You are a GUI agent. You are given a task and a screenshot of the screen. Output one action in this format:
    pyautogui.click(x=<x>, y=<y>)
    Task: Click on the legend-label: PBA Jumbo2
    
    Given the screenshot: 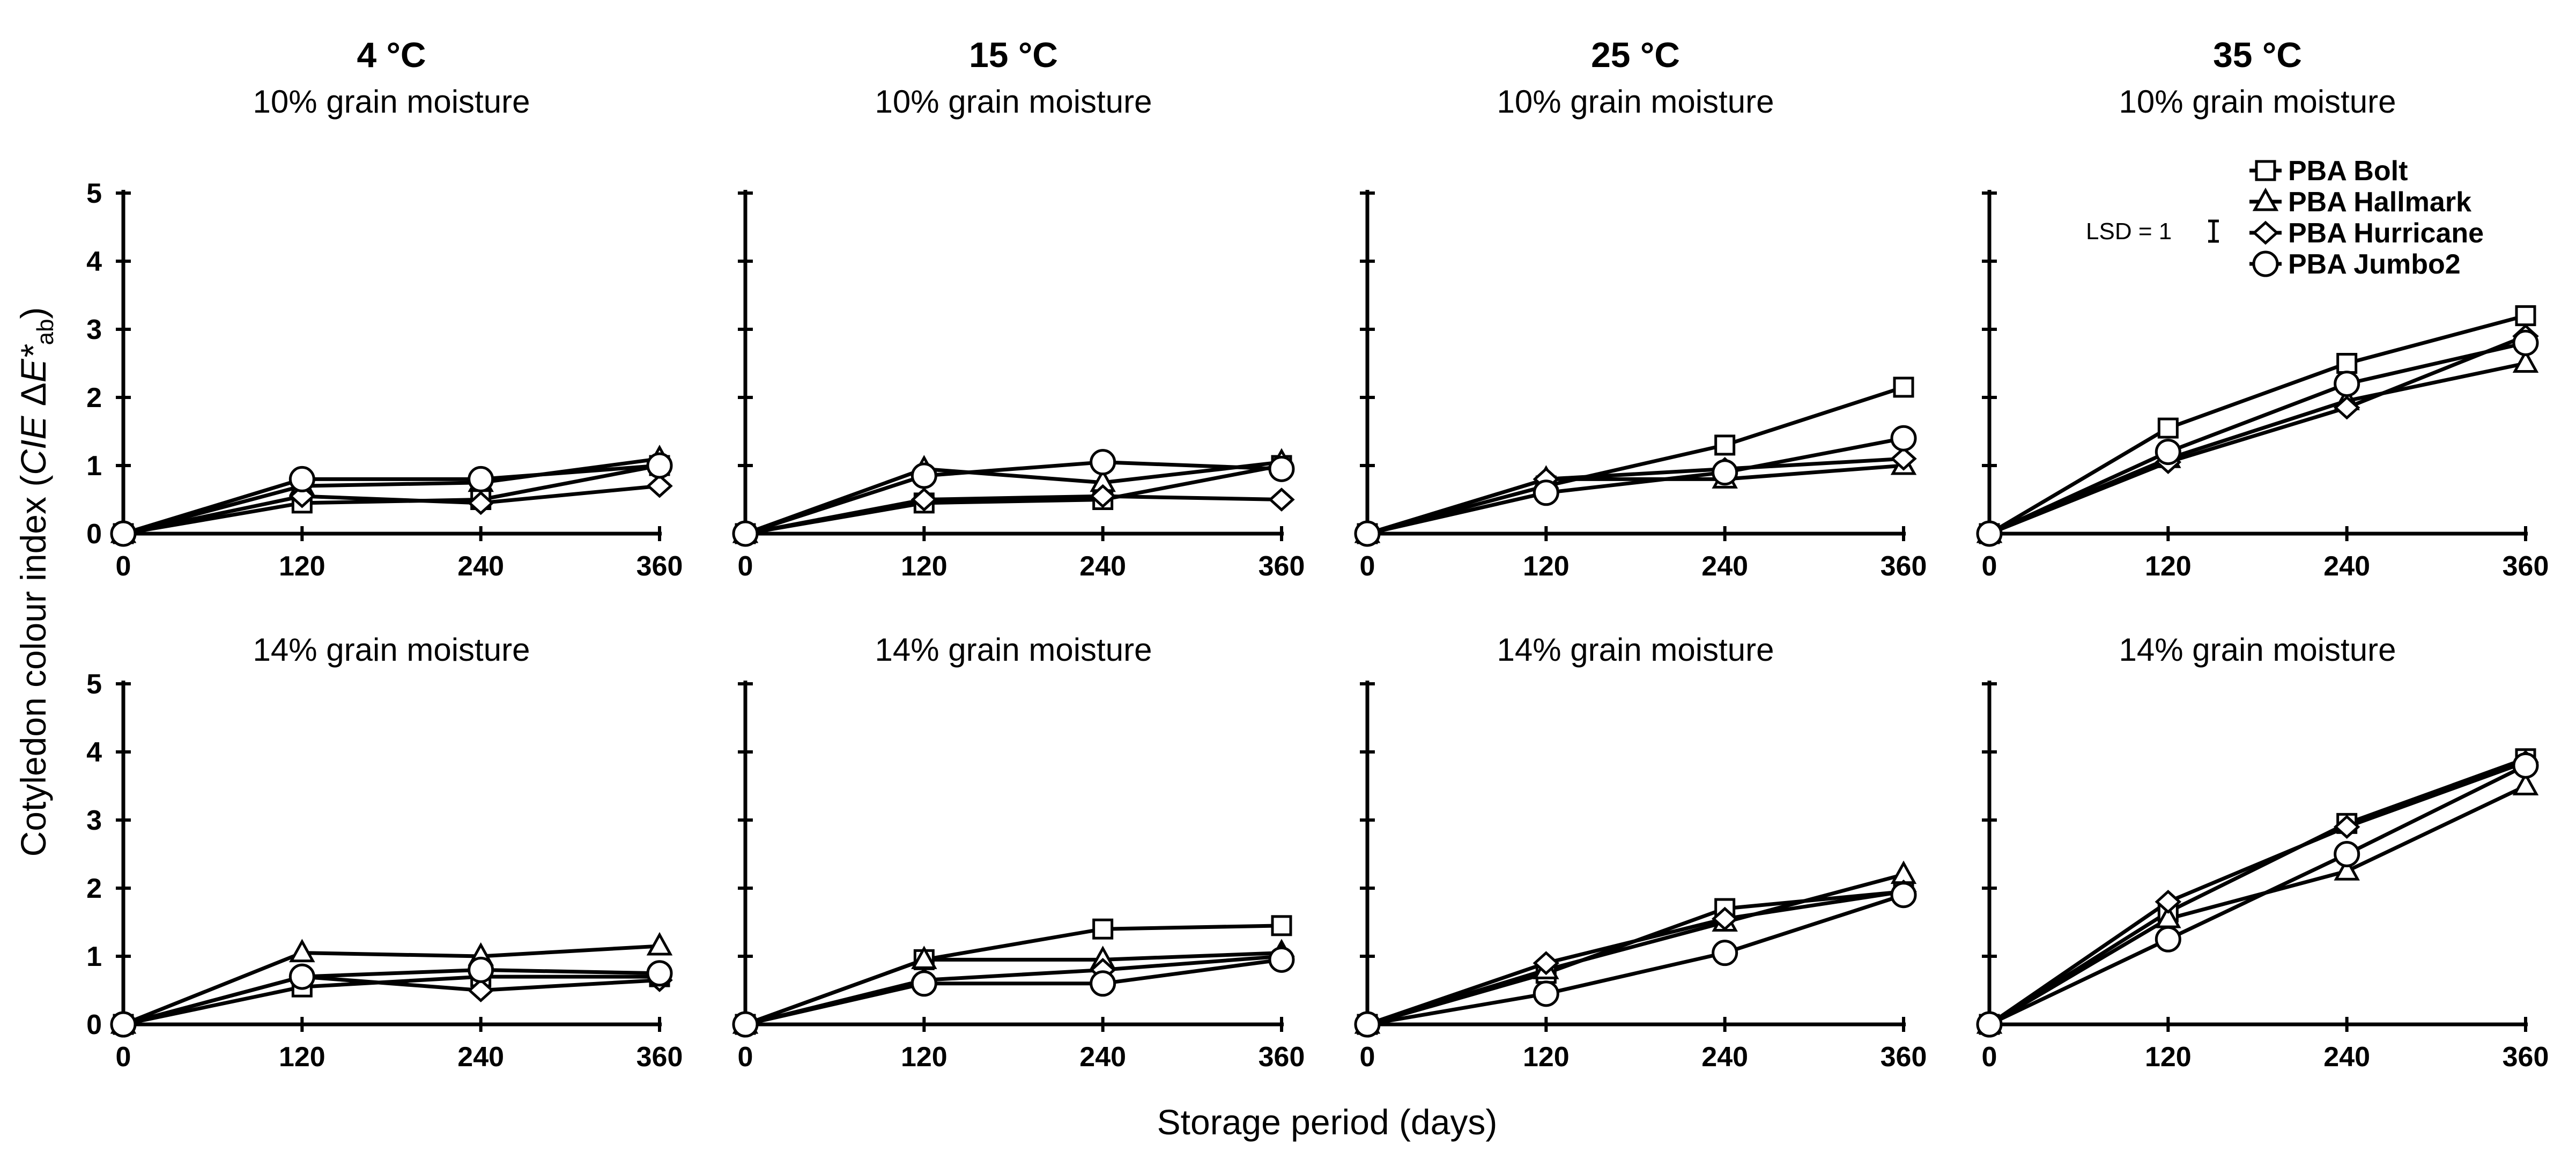 What is the action you would take?
    pyautogui.click(x=2374, y=265)
    